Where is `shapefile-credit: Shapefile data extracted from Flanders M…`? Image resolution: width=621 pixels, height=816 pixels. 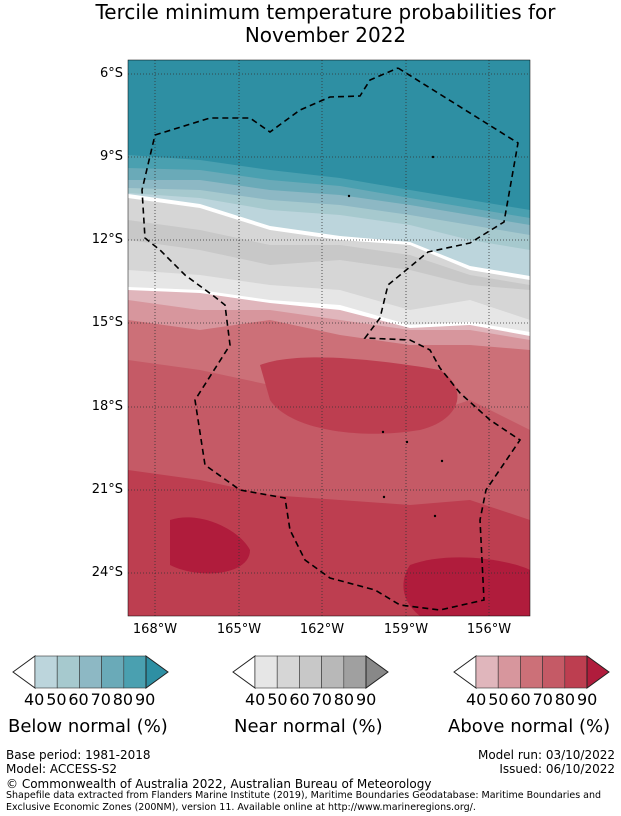 shapefile-credit: Shapefile data extracted from Flanders M… is located at coordinates (304, 801).